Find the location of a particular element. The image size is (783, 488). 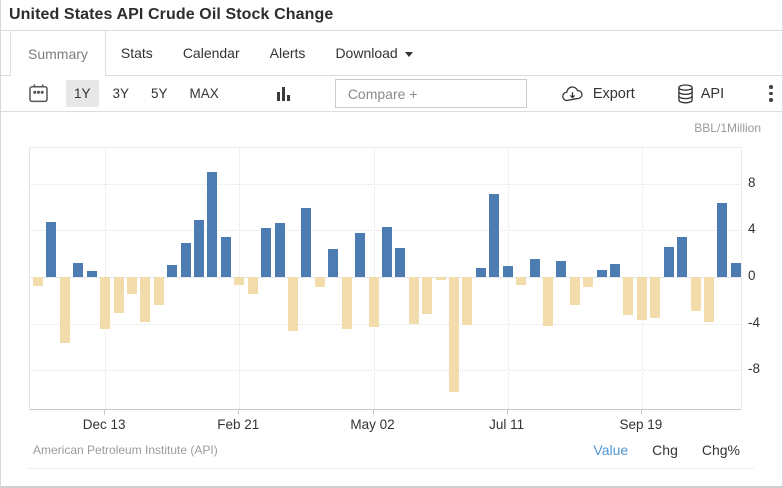

export-label: Export is located at coordinates (613, 93).